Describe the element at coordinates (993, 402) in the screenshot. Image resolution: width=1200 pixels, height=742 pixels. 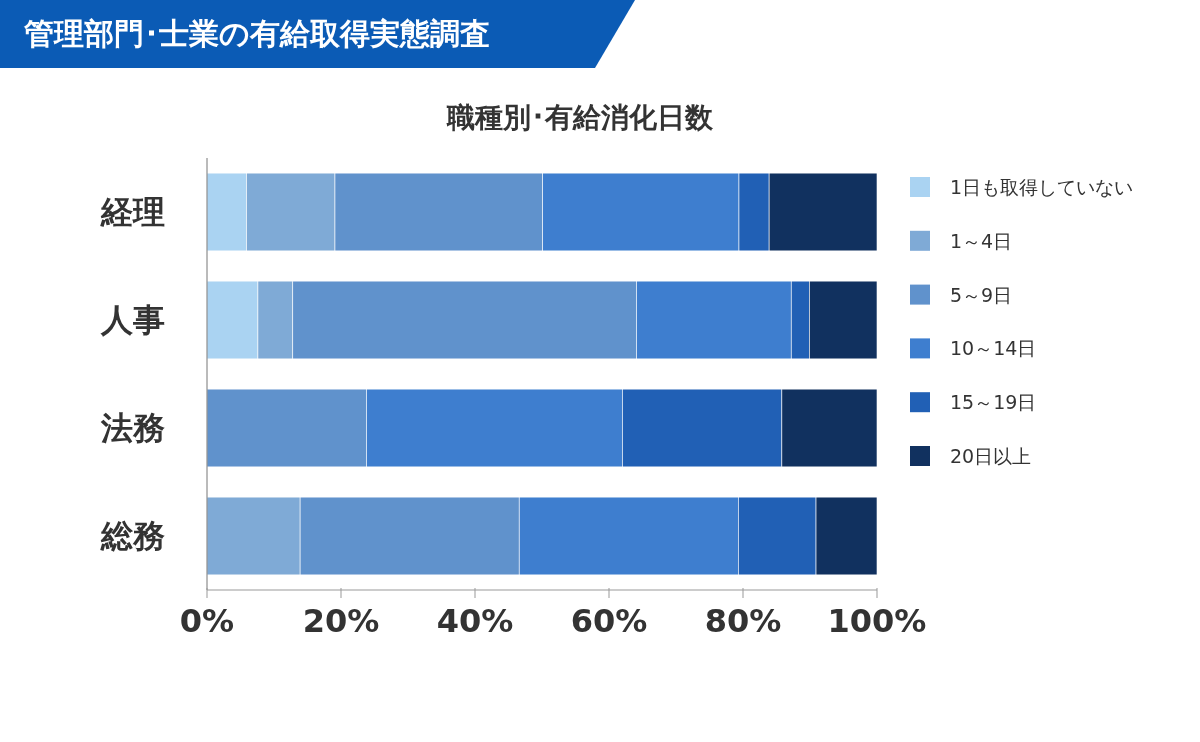
I see `legend-label: 15～19日` at that location.